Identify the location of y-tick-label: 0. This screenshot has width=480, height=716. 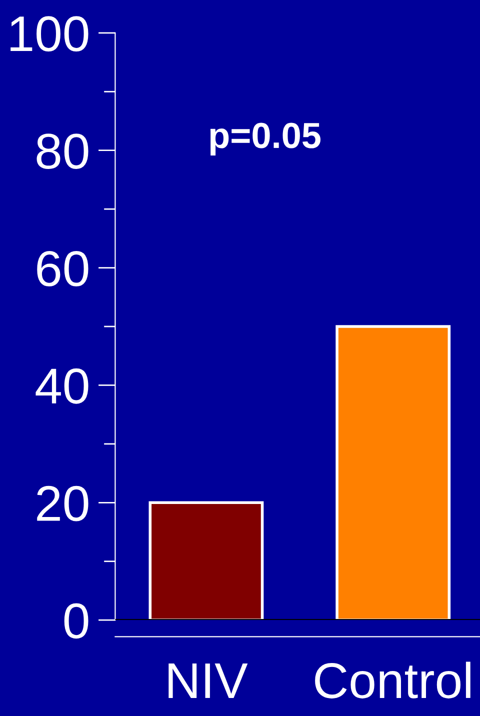
(76, 621).